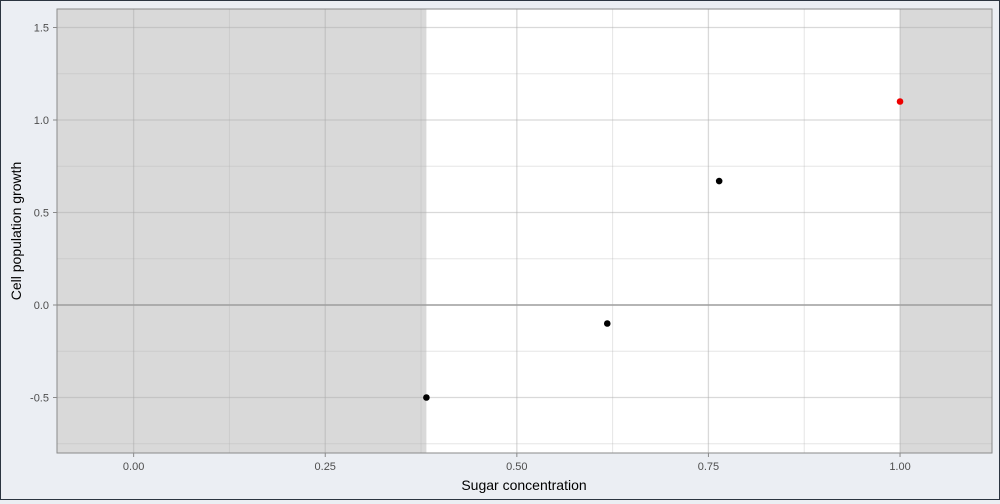 The height and width of the screenshot is (504, 1000). I want to click on y-tick-label-0: -0.5, so click(39, 399).